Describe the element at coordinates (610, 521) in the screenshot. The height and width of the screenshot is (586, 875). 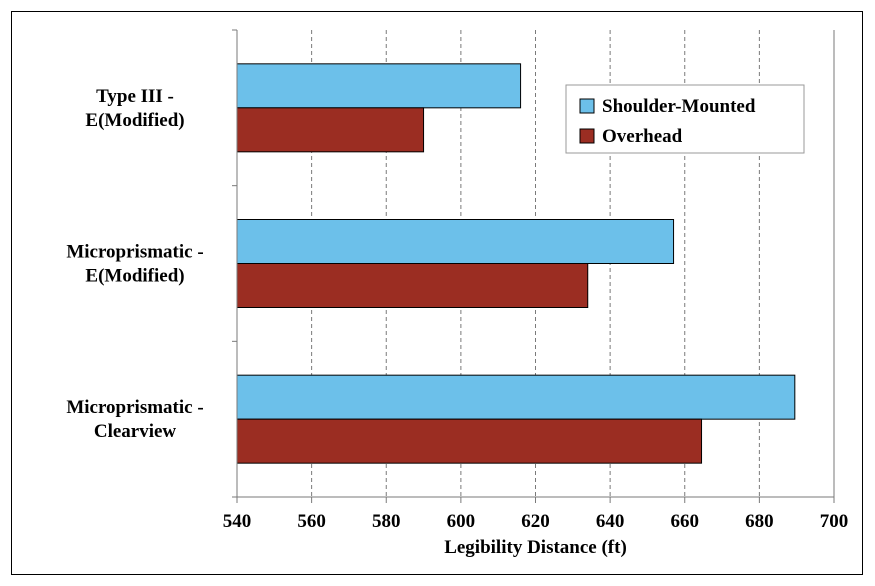
I see `x-tick-label: 640` at that location.